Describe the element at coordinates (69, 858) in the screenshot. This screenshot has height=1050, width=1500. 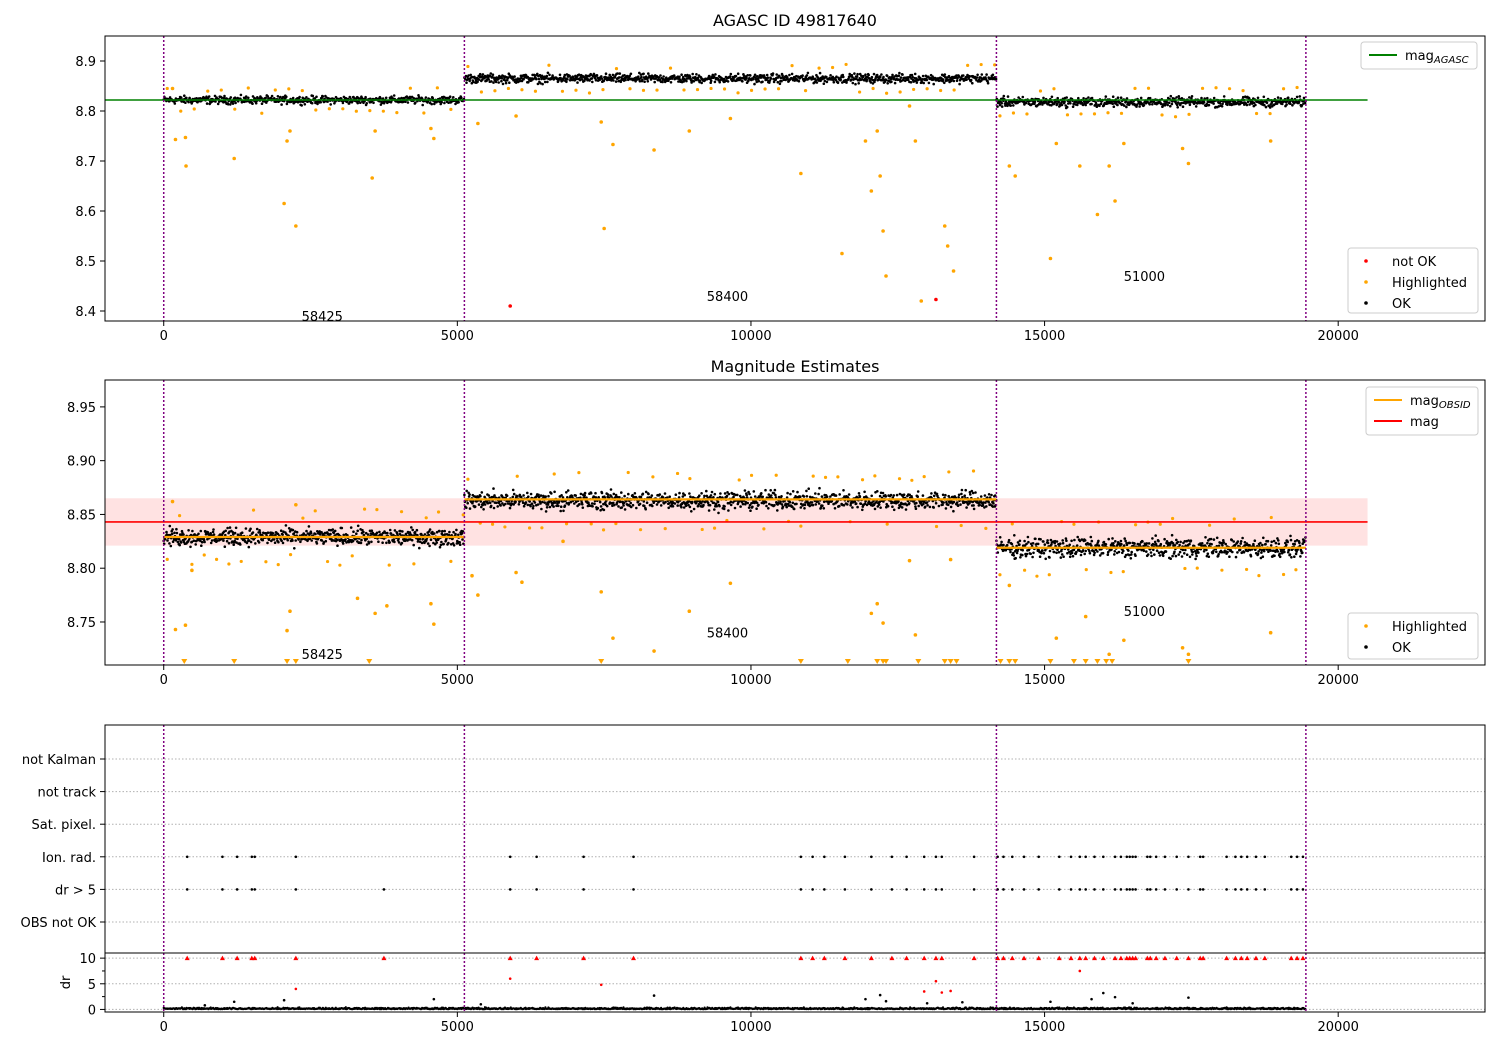
I see `flag-row-label: Ion. rad.` at that location.